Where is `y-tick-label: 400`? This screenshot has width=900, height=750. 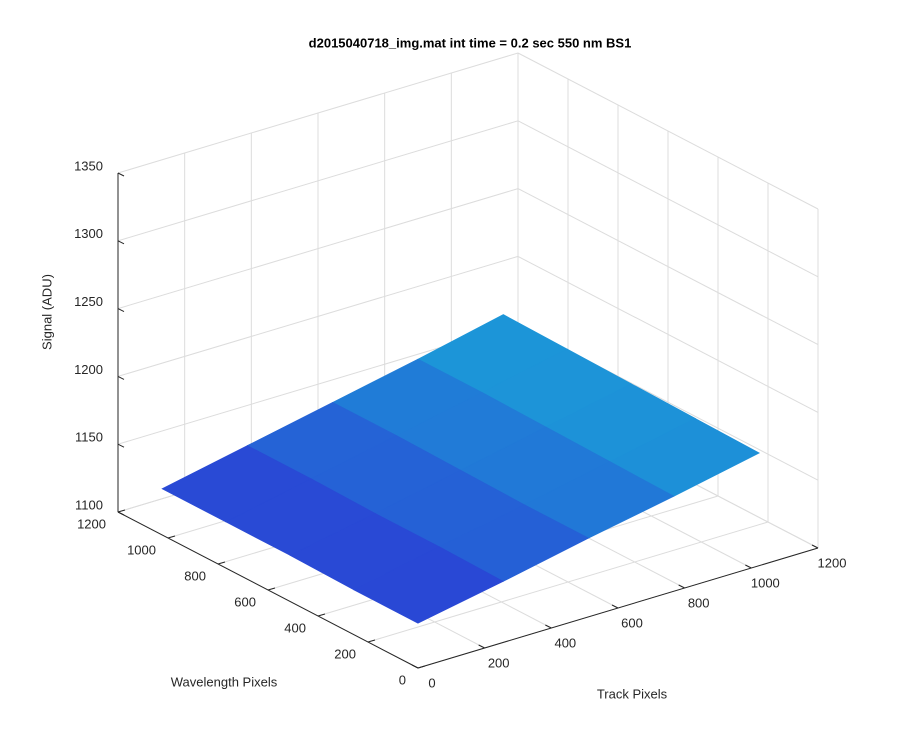 y-tick-label: 400 is located at coordinates (295, 627).